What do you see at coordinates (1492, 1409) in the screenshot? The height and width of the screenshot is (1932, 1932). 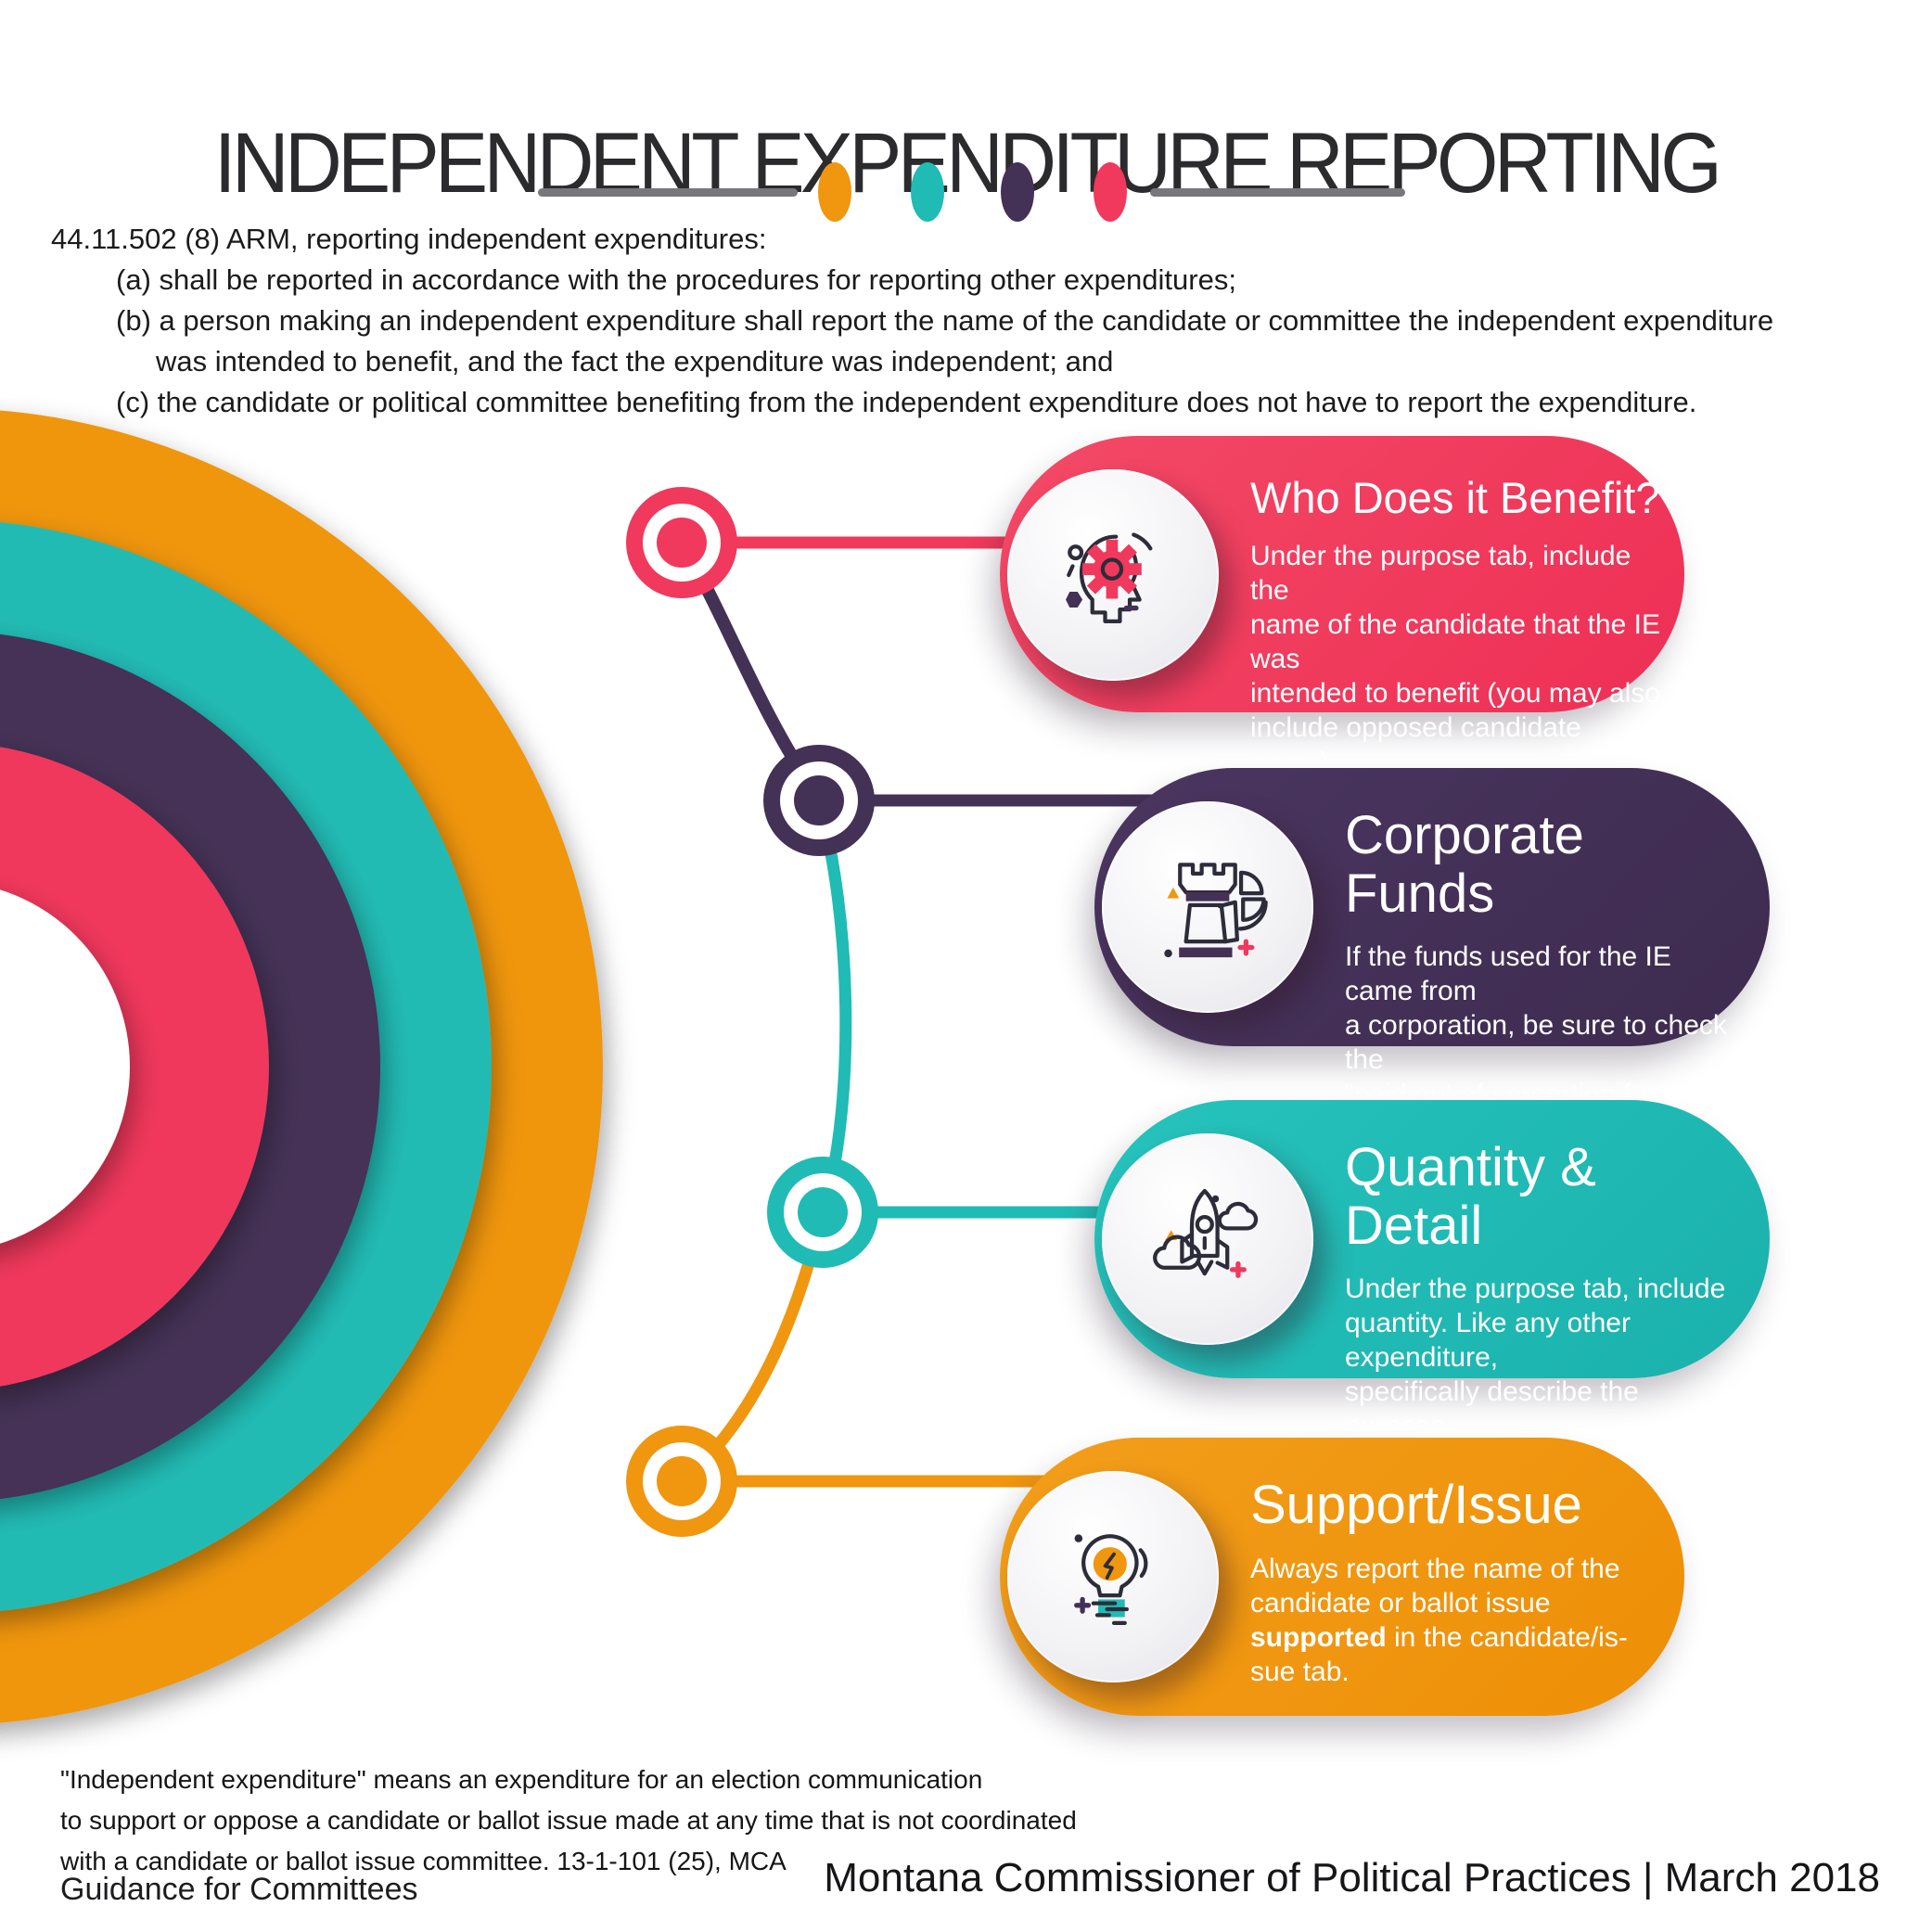 I see `card-body-line: specifically describe the purpose,` at bounding box center [1492, 1409].